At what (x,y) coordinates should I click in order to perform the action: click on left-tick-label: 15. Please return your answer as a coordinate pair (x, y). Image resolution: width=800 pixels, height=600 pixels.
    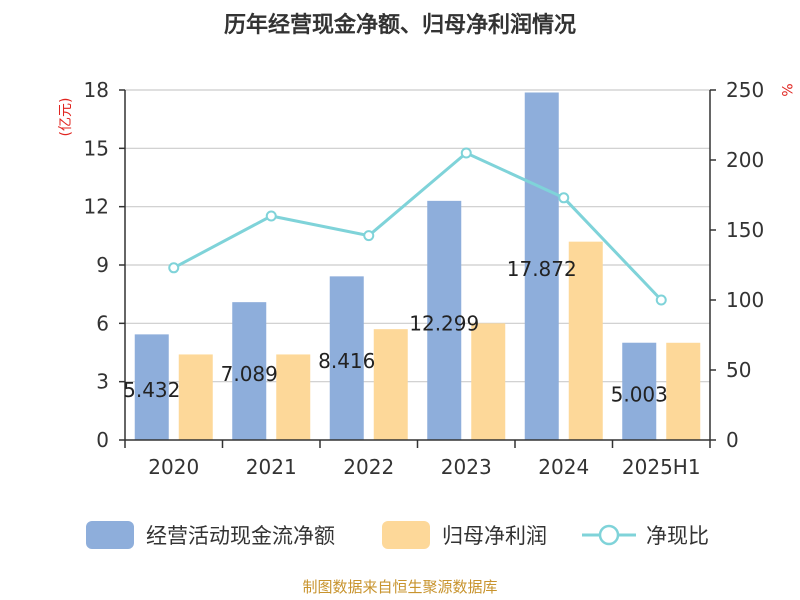
    Looking at the image, I should click on (96, 148).